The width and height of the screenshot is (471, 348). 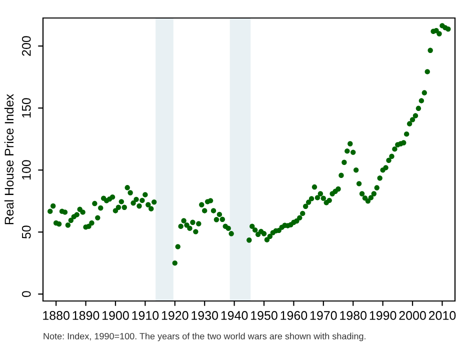 I want to click on y-axis-title: Real House Price Index, so click(x=9, y=159).